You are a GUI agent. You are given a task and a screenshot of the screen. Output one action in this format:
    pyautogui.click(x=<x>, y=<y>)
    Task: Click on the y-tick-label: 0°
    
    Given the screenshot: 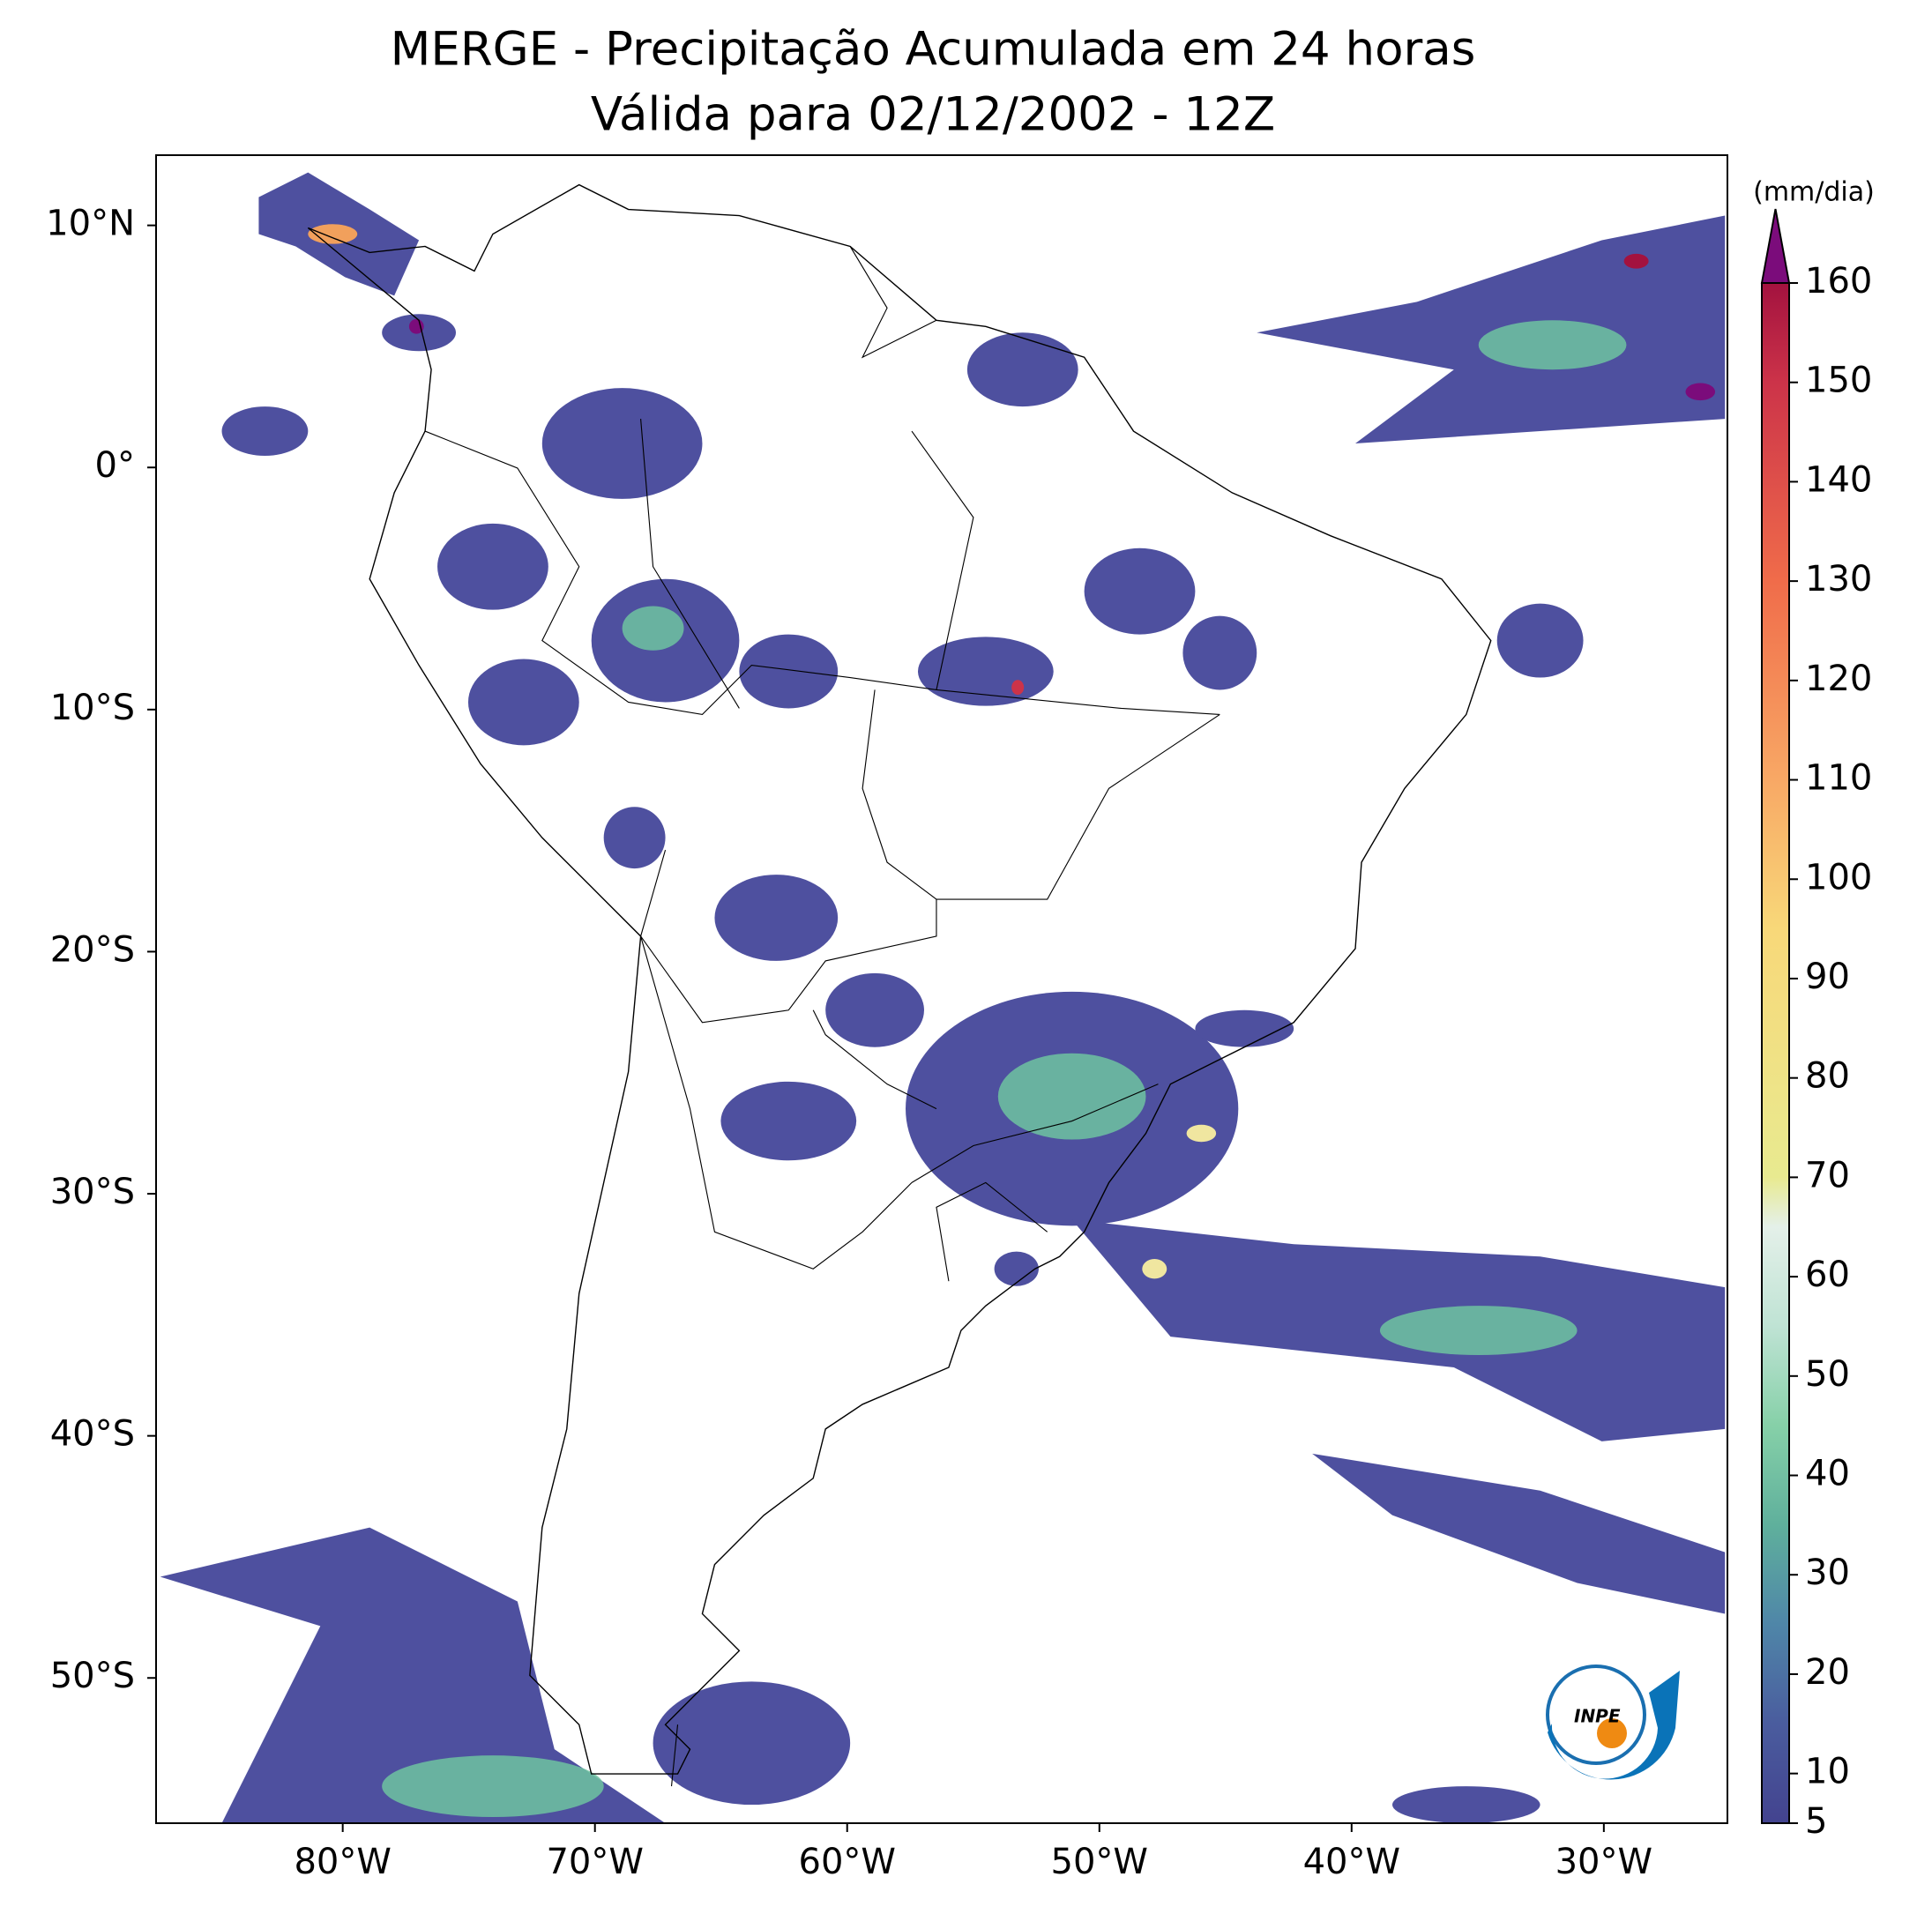 What is the action you would take?
    pyautogui.click(x=115, y=465)
    